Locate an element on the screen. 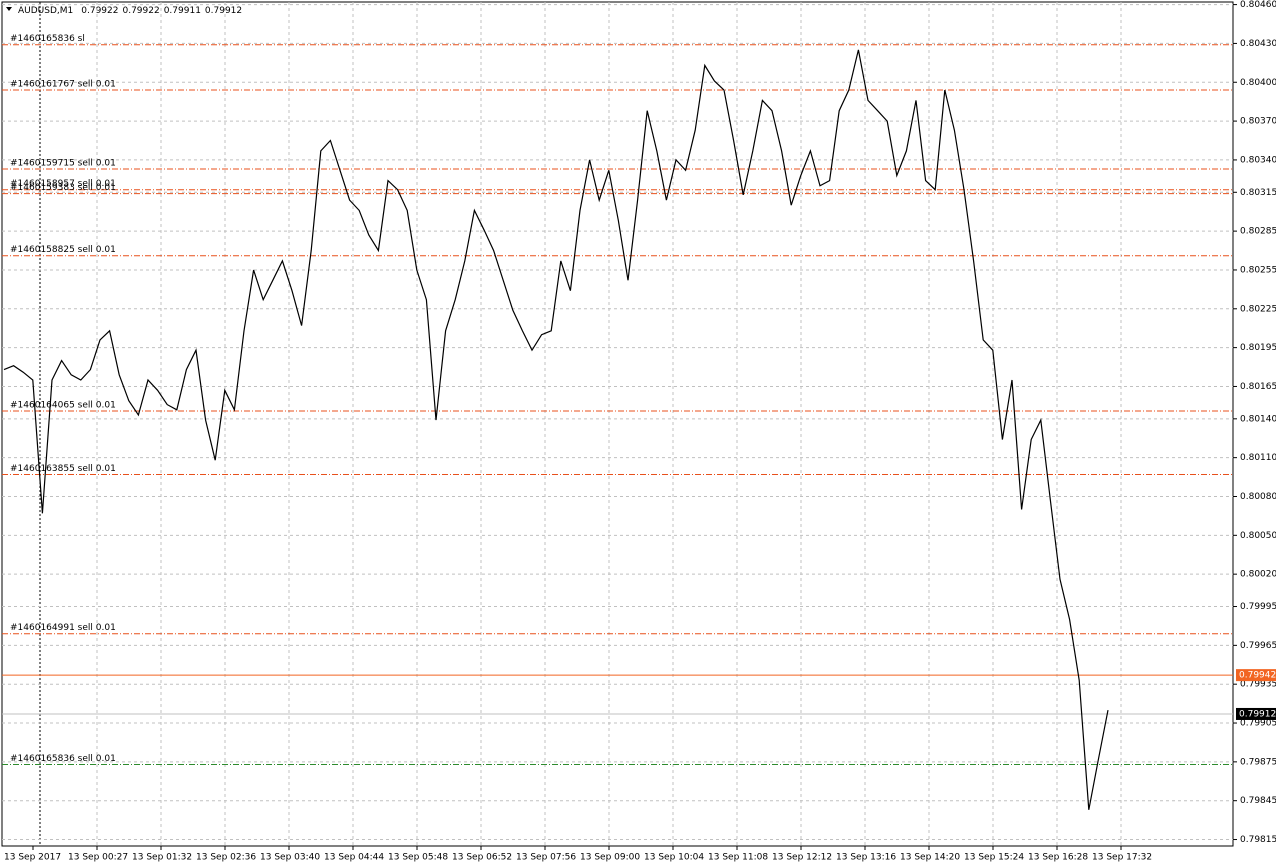  order-label: #1460164065 sell 0.01 is located at coordinates (63, 406).